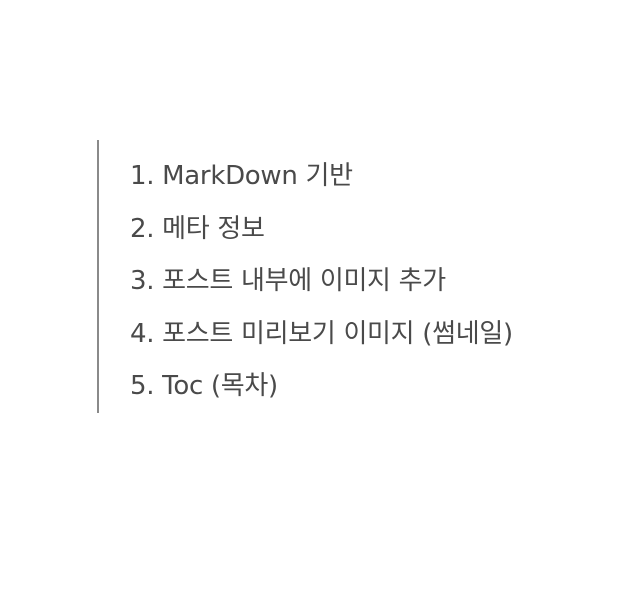  What do you see at coordinates (321, 333) in the screenshot?
I see `list-item: 4. 포스트 미리보기 이미지 (썸네일)` at bounding box center [321, 333].